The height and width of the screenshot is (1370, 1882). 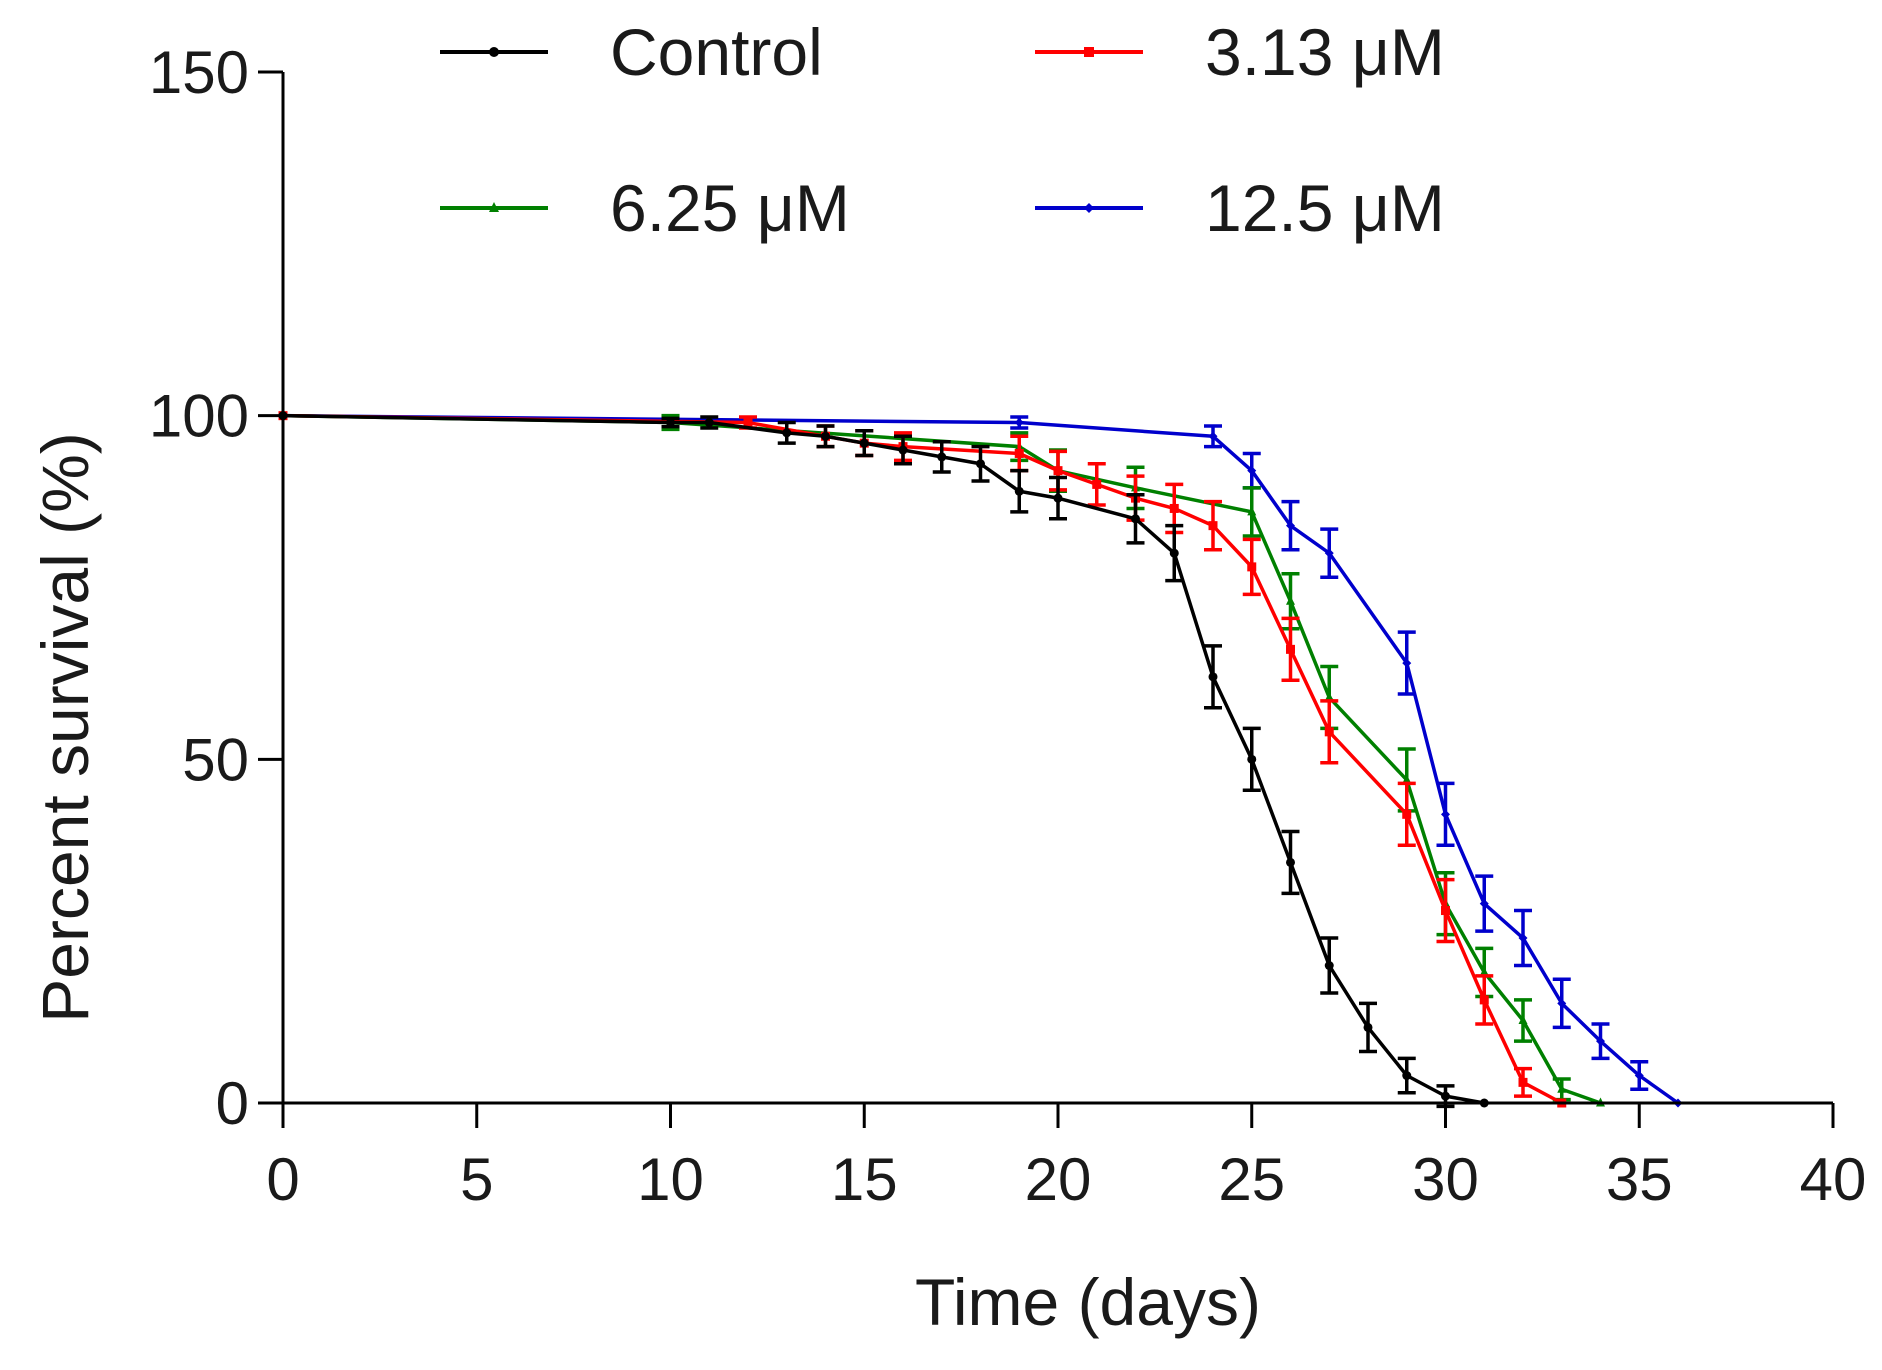 What do you see at coordinates (670, 1179) in the screenshot?
I see `x-tick-label: 10` at bounding box center [670, 1179].